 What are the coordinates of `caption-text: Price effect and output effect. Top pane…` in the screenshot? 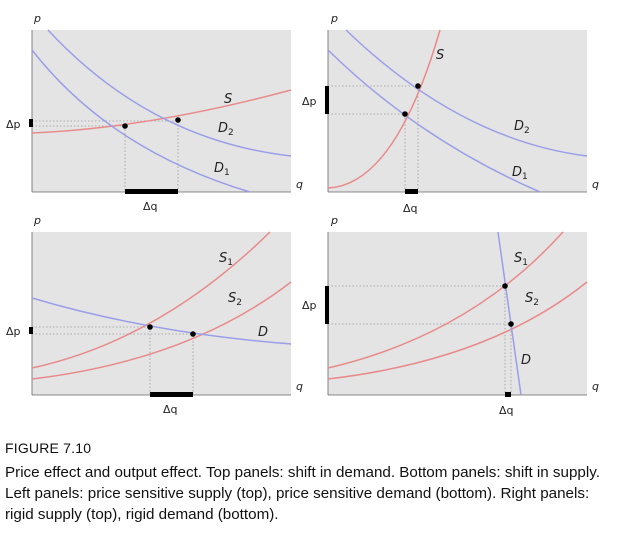 It's located at (302, 493).